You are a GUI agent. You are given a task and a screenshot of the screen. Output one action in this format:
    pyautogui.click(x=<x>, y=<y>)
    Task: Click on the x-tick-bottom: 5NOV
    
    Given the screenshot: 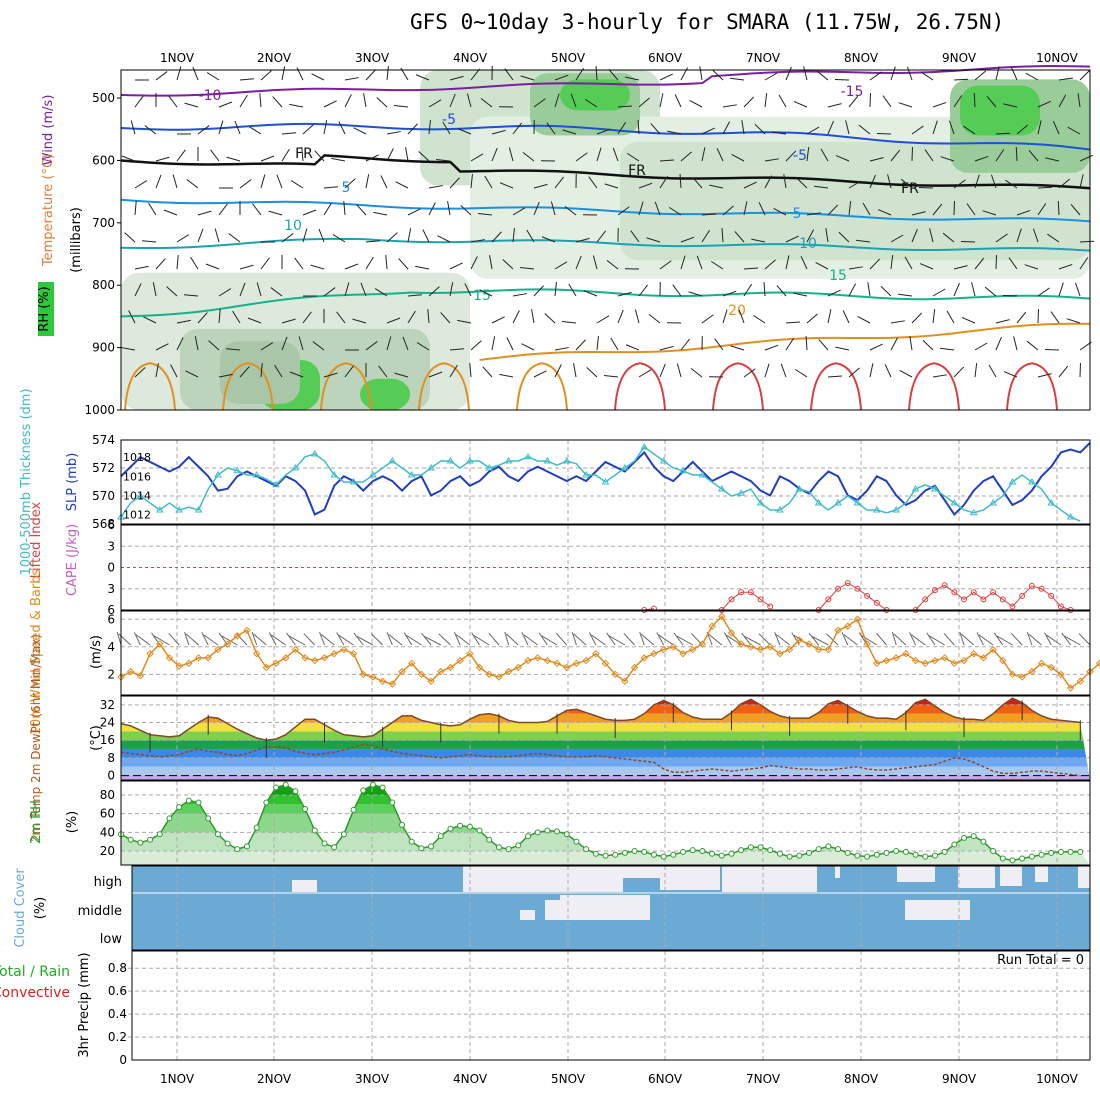 What is the action you would take?
    pyautogui.click(x=568, y=1079)
    